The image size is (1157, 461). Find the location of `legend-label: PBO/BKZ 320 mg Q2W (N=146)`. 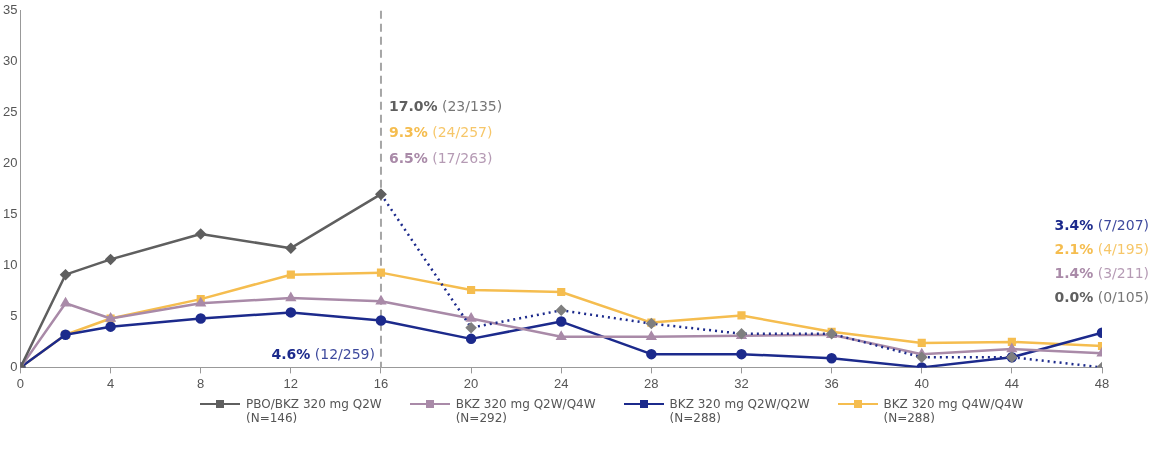

legend-label: PBO/BKZ 320 mg Q2W (N=146) is located at coordinates (314, 411).